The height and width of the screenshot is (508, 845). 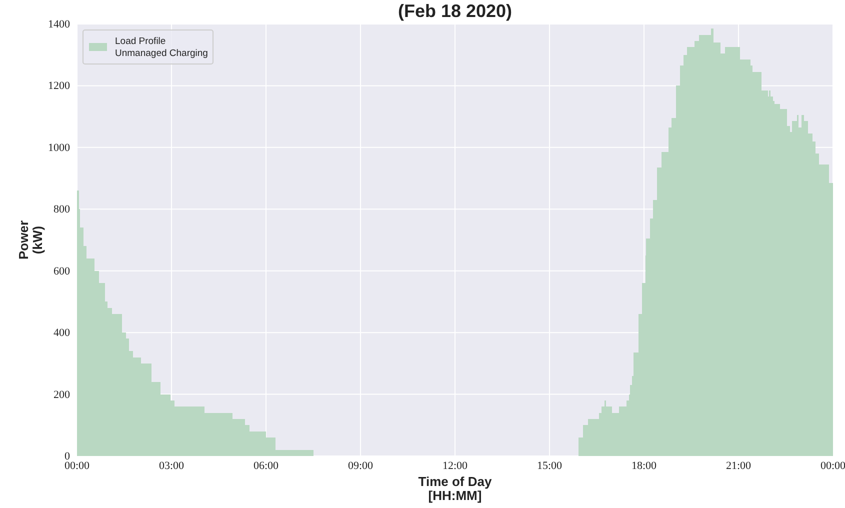 I want to click on y-tick-label: 1000, so click(x=59, y=148).